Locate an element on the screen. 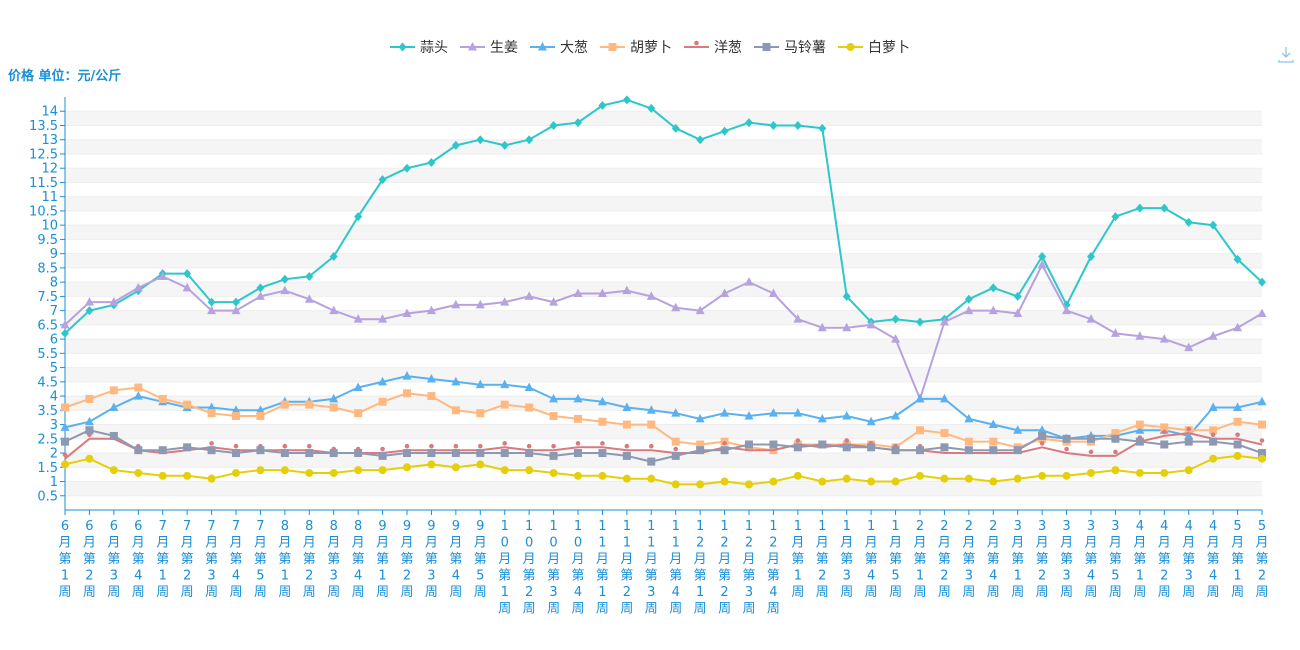 The width and height of the screenshot is (1300, 650). legend: 蒜头 生姜 大葱 胡萝卜 洋葱 马铃薯 白萝卜 is located at coordinates (650, 48).